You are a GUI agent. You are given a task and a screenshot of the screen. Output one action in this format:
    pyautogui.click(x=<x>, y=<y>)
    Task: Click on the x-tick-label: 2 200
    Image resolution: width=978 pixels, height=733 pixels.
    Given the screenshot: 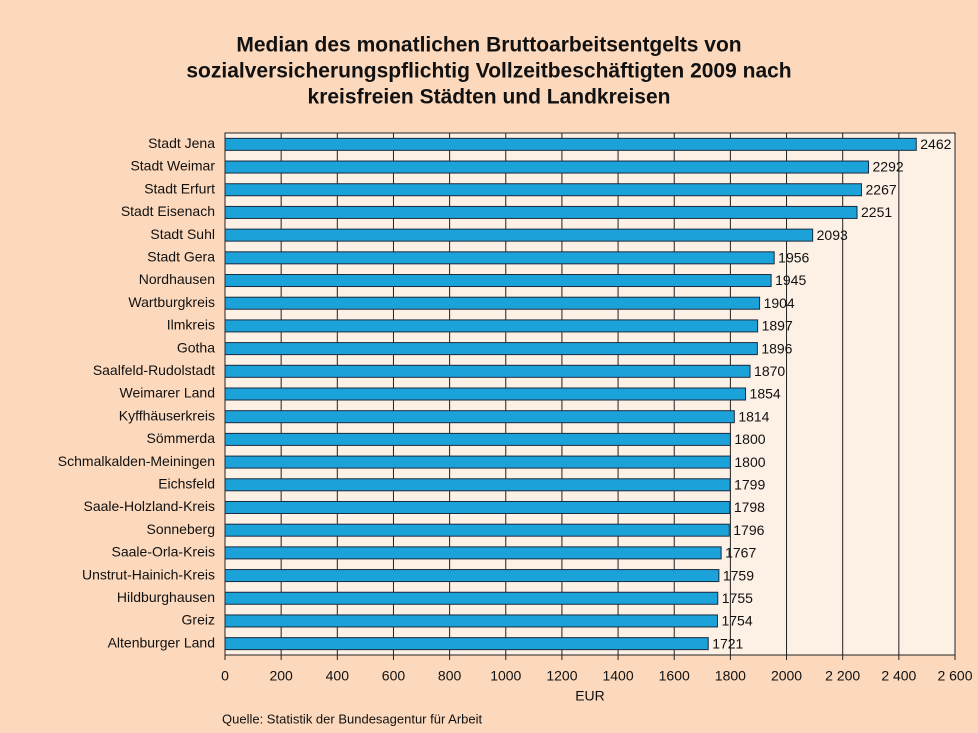 What is the action you would take?
    pyautogui.click(x=842, y=676)
    